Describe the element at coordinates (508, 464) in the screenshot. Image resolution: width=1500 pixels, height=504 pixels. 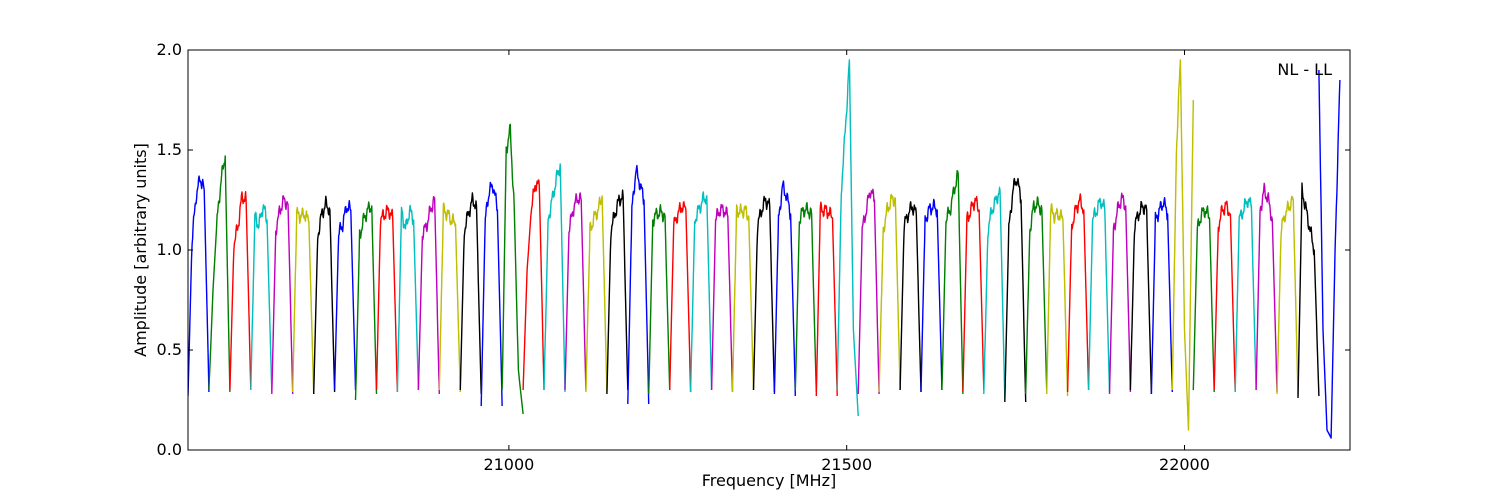
I see `x-tick-label: 21000` at that location.